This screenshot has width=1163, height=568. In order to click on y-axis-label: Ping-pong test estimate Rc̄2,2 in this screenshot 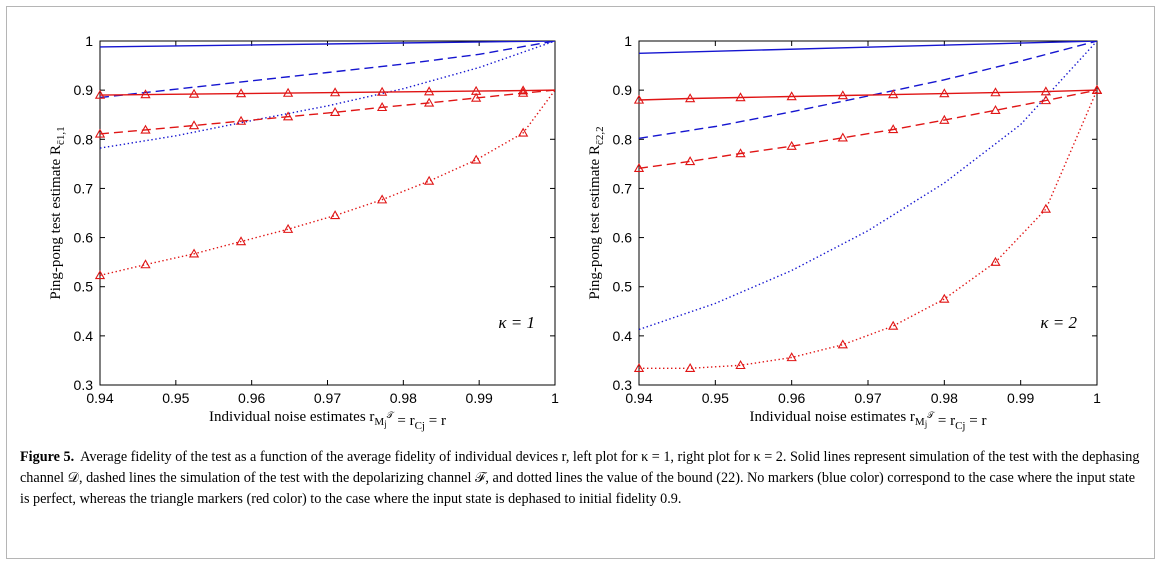, I will do `click(596, 212)`.